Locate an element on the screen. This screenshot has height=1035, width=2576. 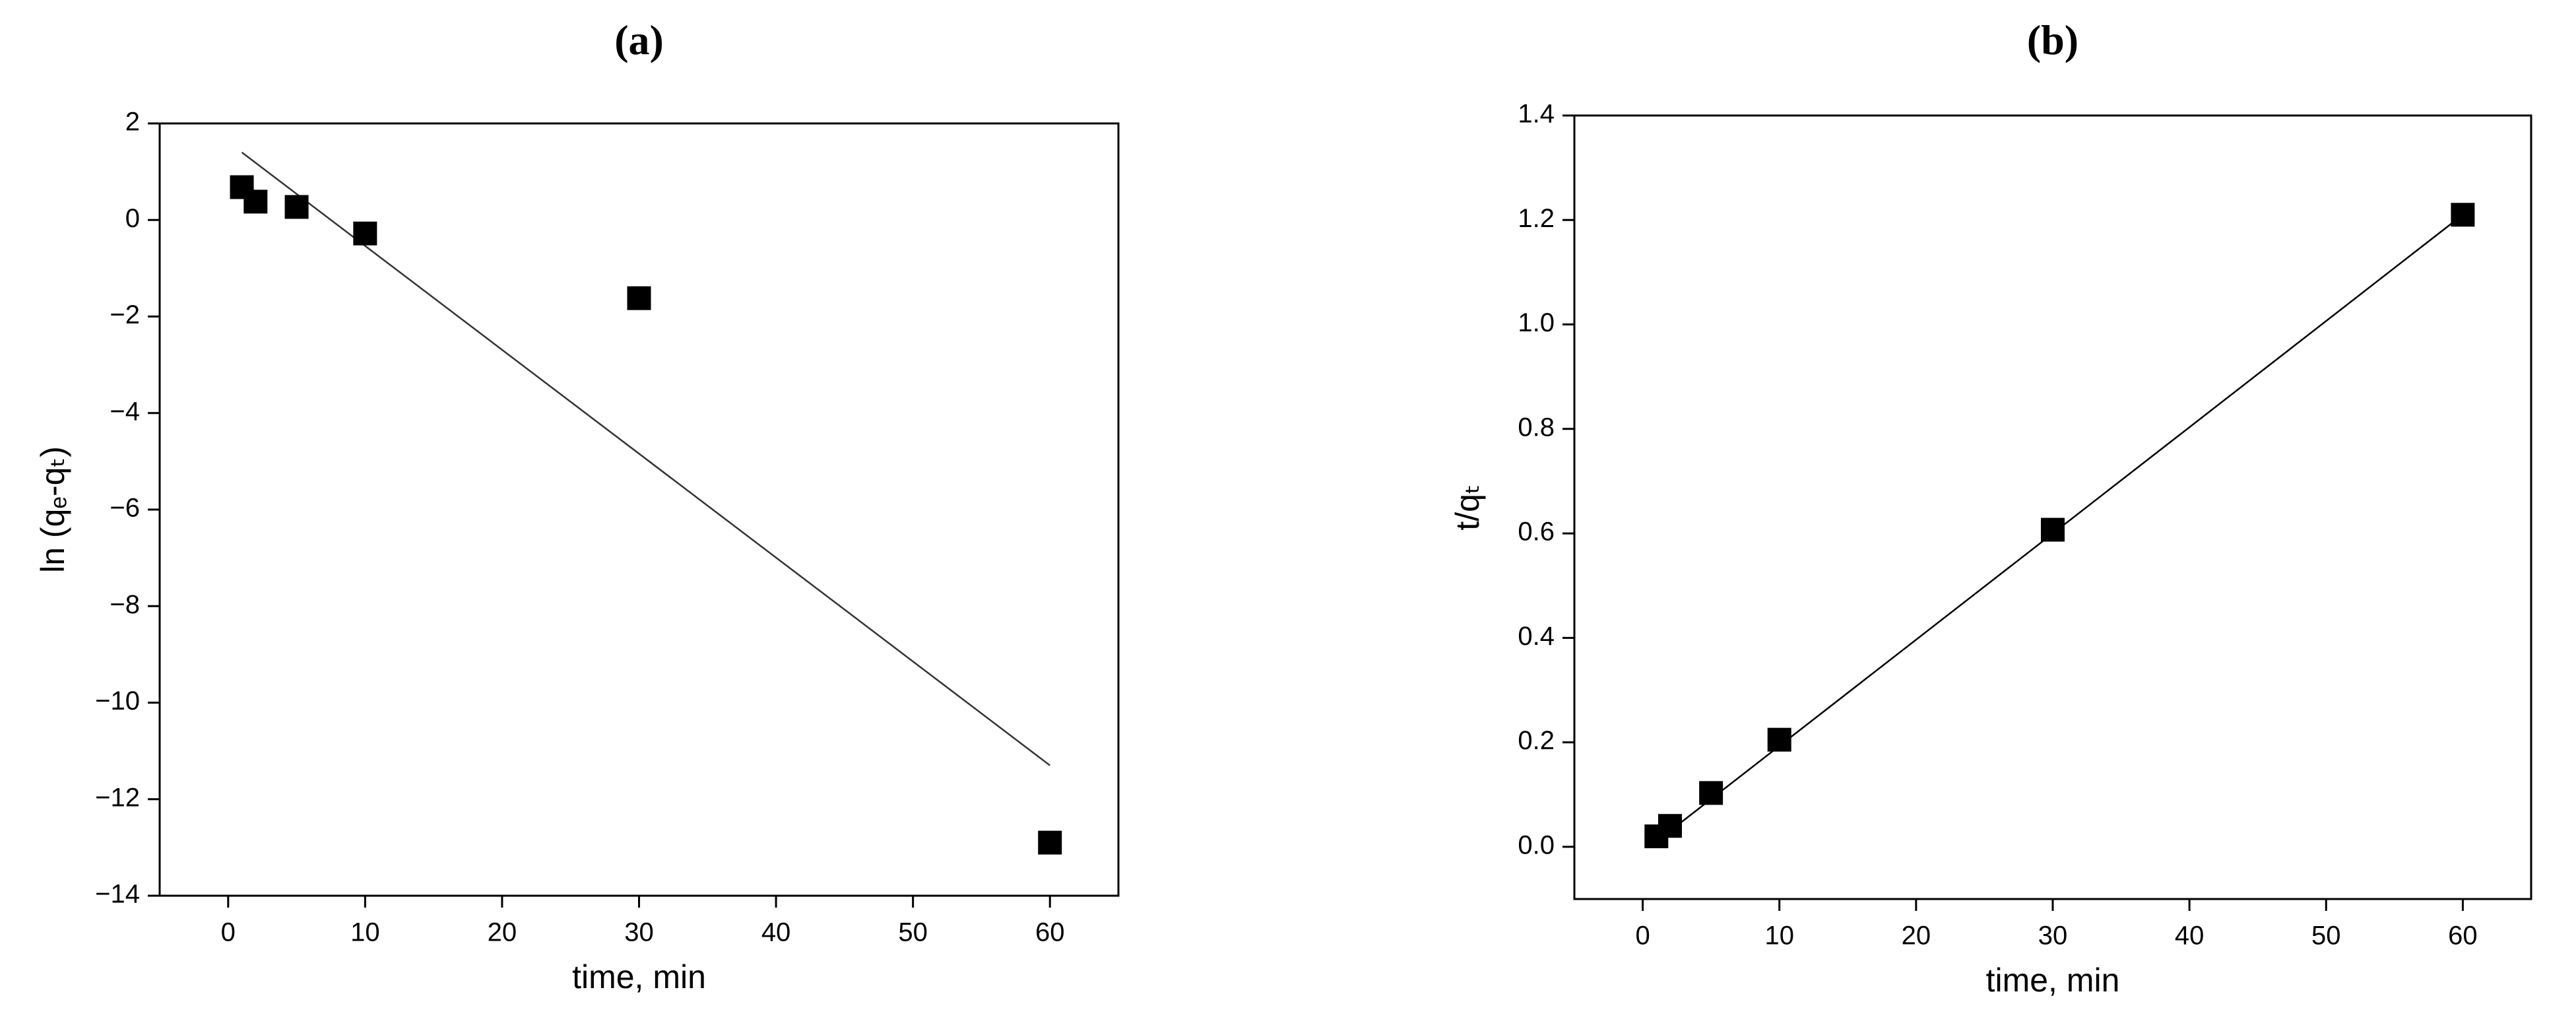
y-tick-label: −12 is located at coordinates (117, 798).